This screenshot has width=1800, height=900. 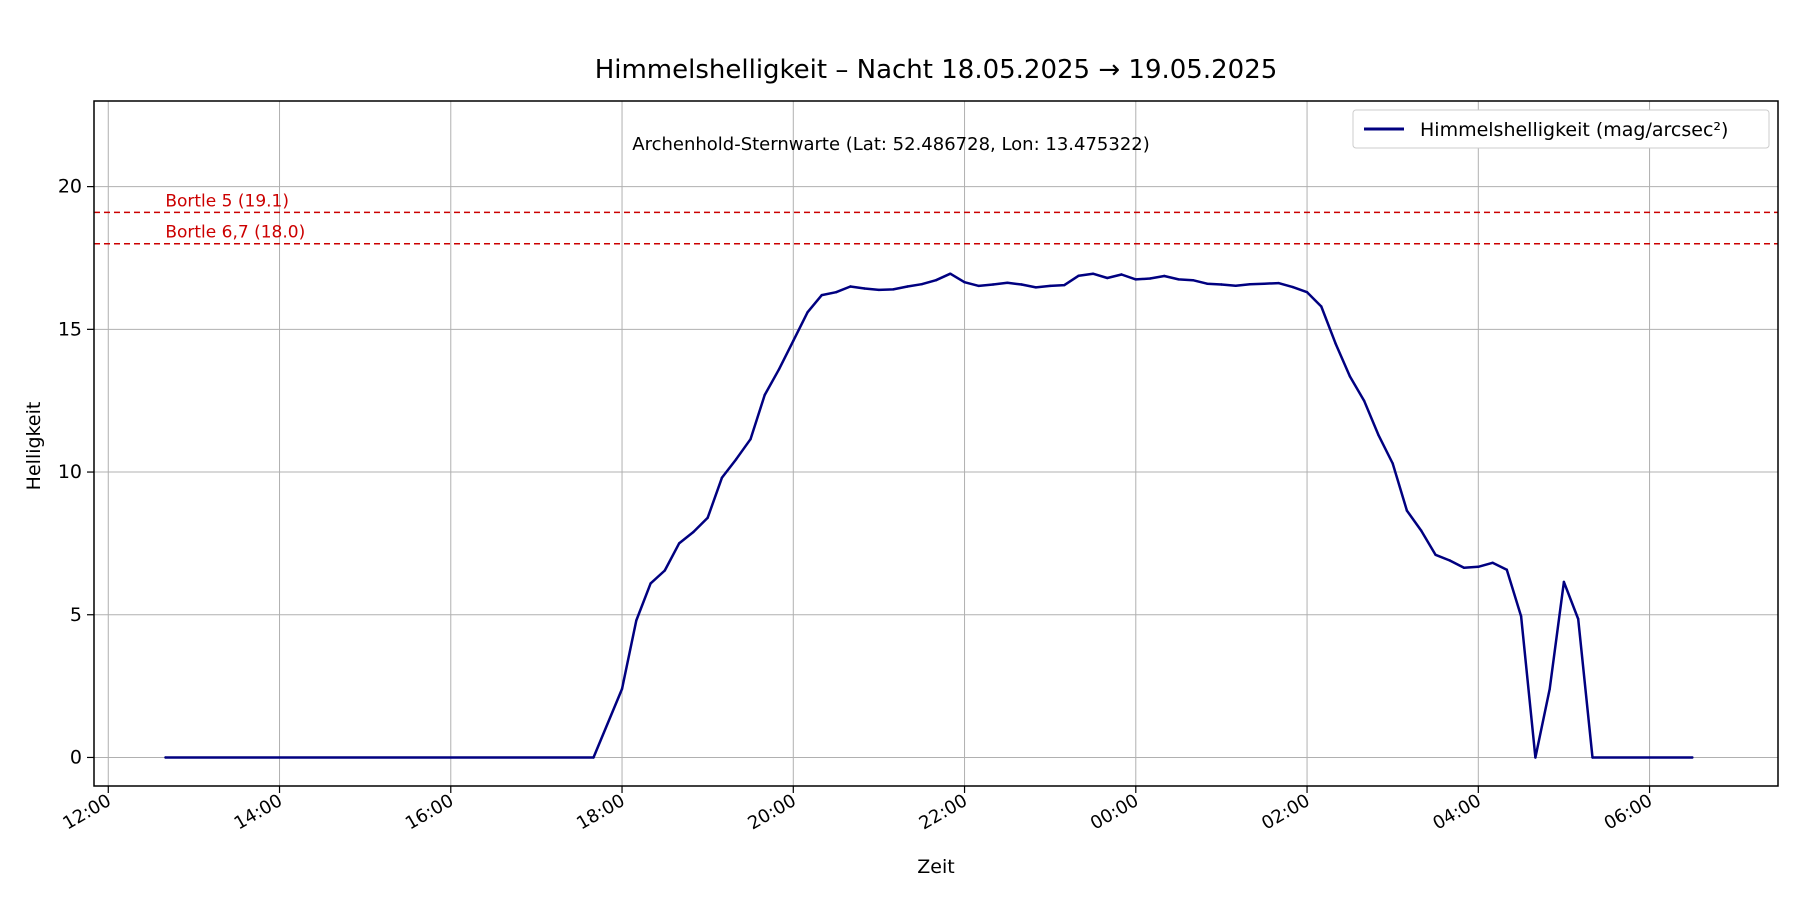 What do you see at coordinates (76, 757) in the screenshot?
I see `y-tick-label: 0` at bounding box center [76, 757].